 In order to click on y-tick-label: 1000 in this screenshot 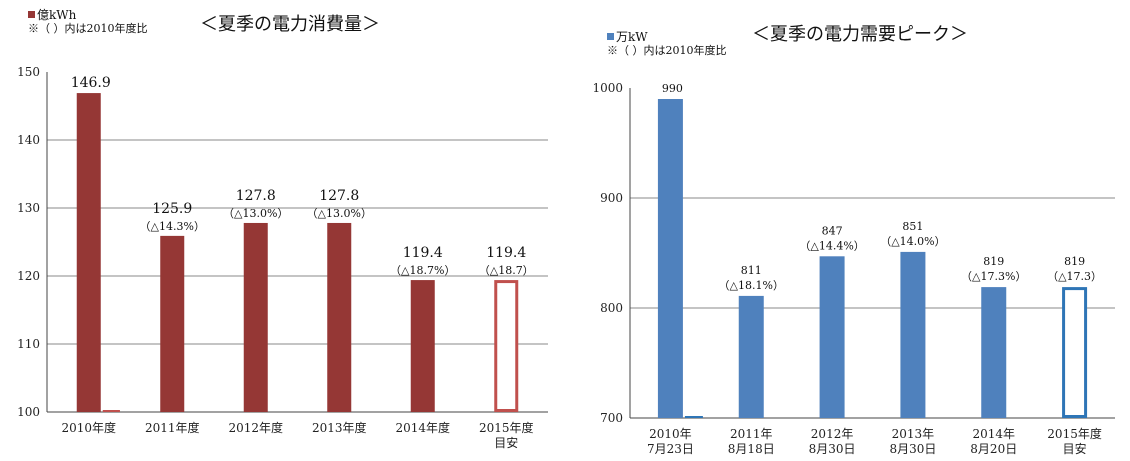, I will do `click(607, 88)`.